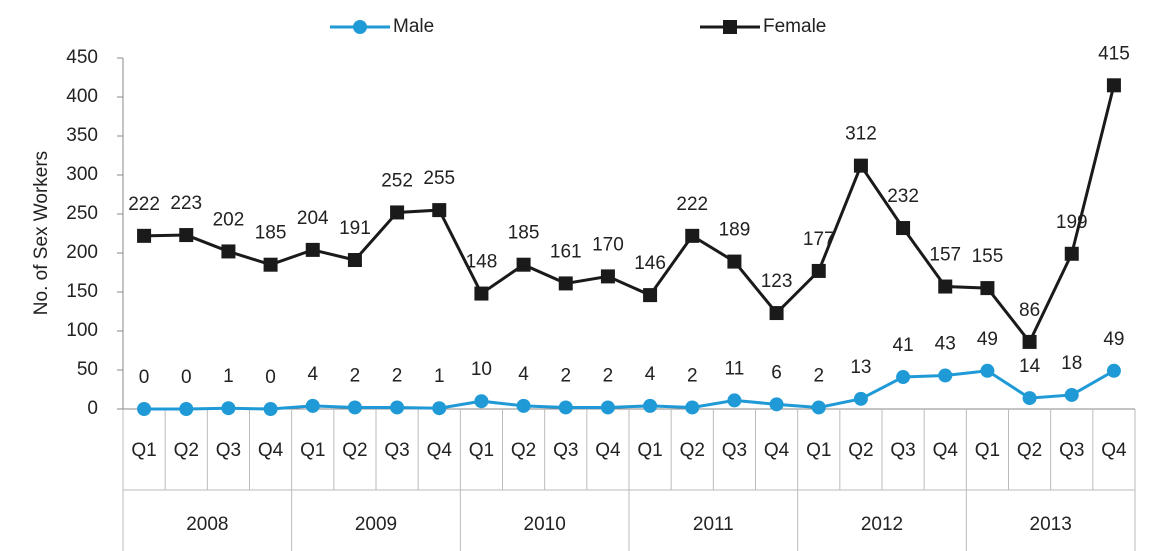  What do you see at coordinates (1051, 524) in the screenshot?
I see `year-label: 2013` at bounding box center [1051, 524].